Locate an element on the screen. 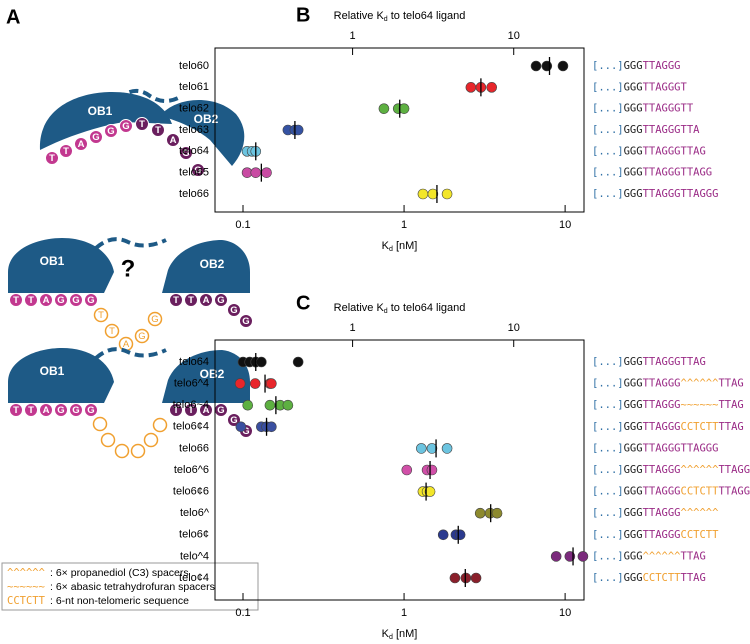  x-axis-label-part: K is located at coordinates (386, 634).